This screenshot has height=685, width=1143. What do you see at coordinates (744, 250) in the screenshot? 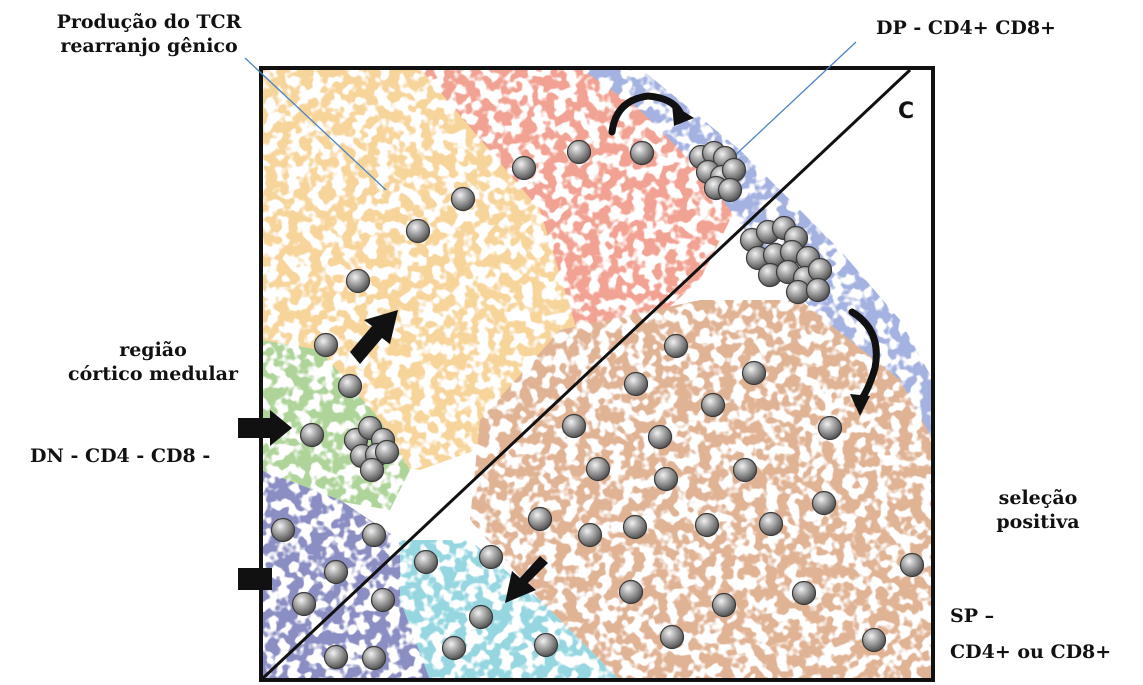
I see `curved-arrow-icon` at bounding box center [744, 250].